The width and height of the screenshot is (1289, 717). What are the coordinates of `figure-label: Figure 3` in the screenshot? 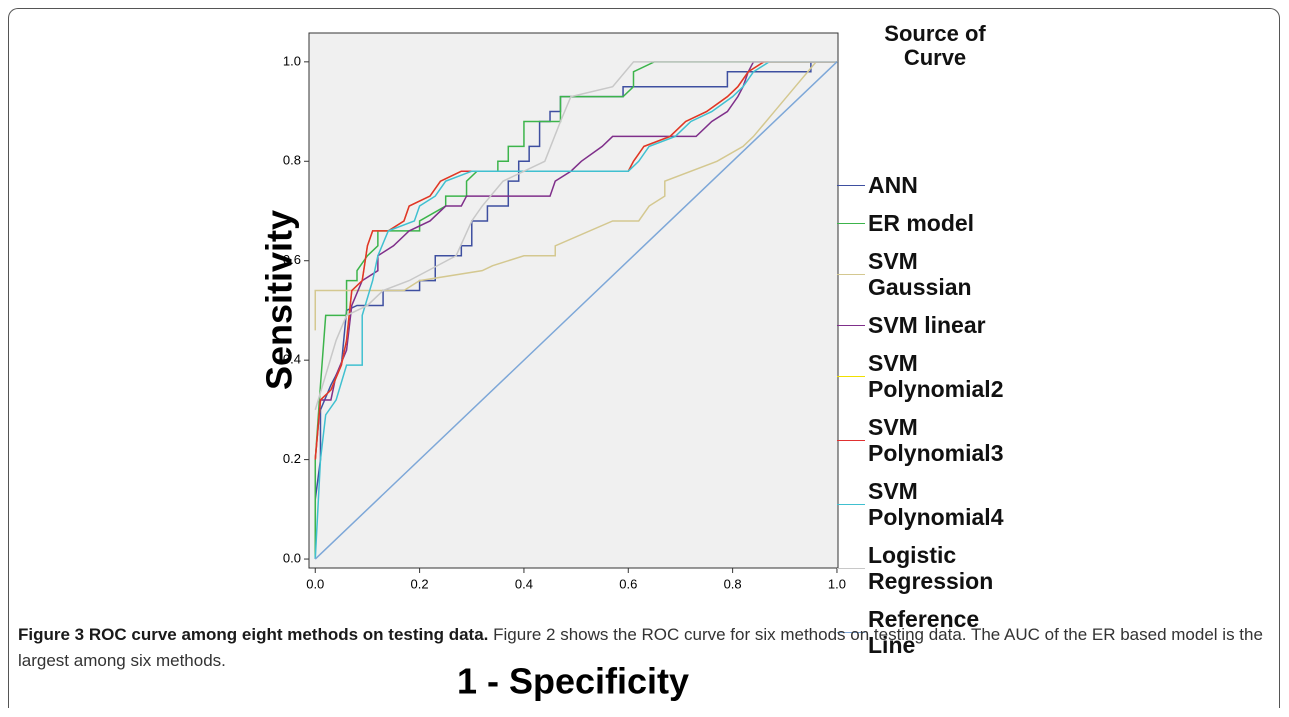 It's located at (51, 634).